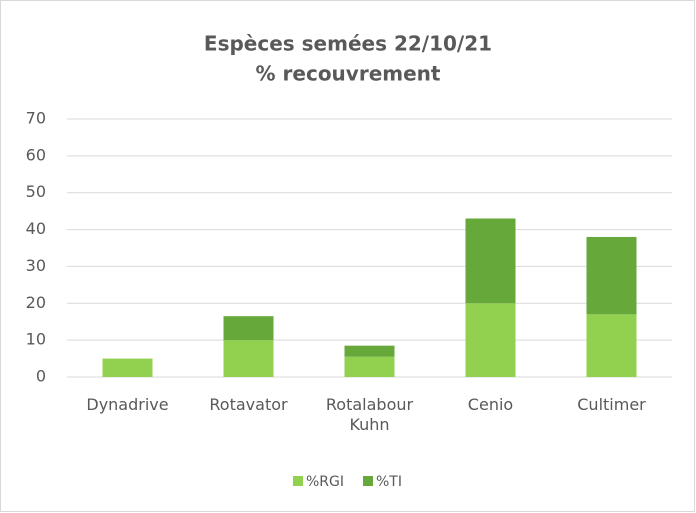  Describe the element at coordinates (348, 74) in the screenshot. I see `chart-title: % recouvrement` at that location.